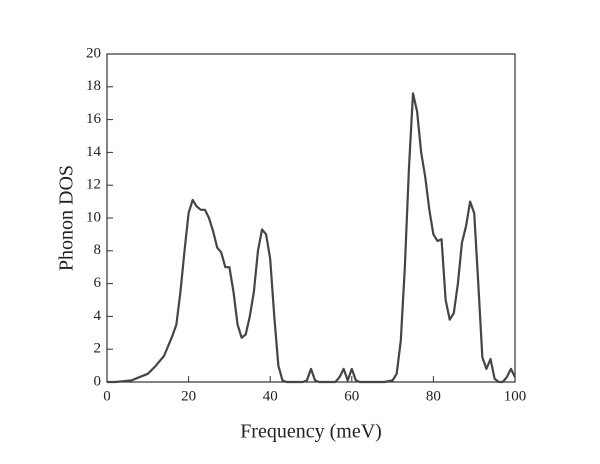  I want to click on x-tick-label: 80, so click(433, 396).